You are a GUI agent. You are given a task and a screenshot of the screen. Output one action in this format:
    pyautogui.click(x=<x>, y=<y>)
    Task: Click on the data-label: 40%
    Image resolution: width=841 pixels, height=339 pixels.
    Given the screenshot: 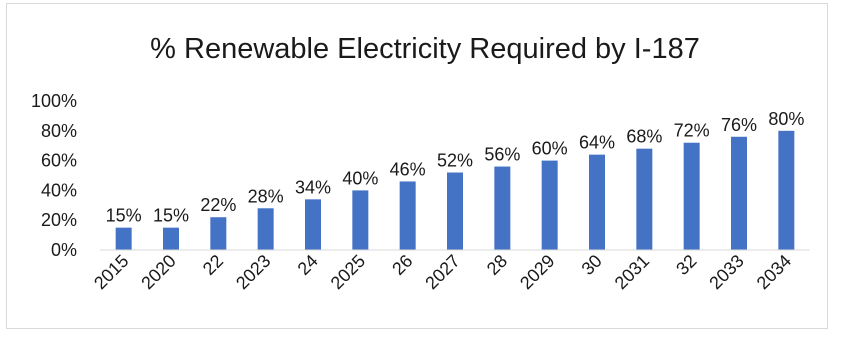 What is the action you would take?
    pyautogui.click(x=360, y=178)
    